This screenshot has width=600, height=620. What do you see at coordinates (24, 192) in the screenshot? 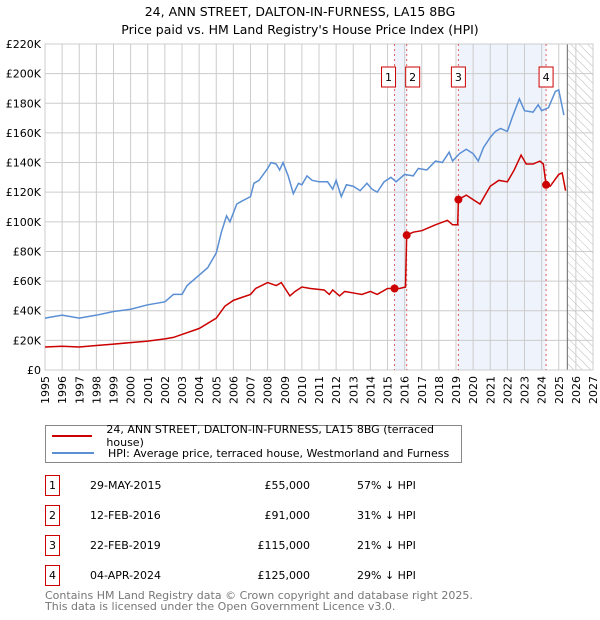
I see `y-tick-label: £120K` at bounding box center [24, 192].